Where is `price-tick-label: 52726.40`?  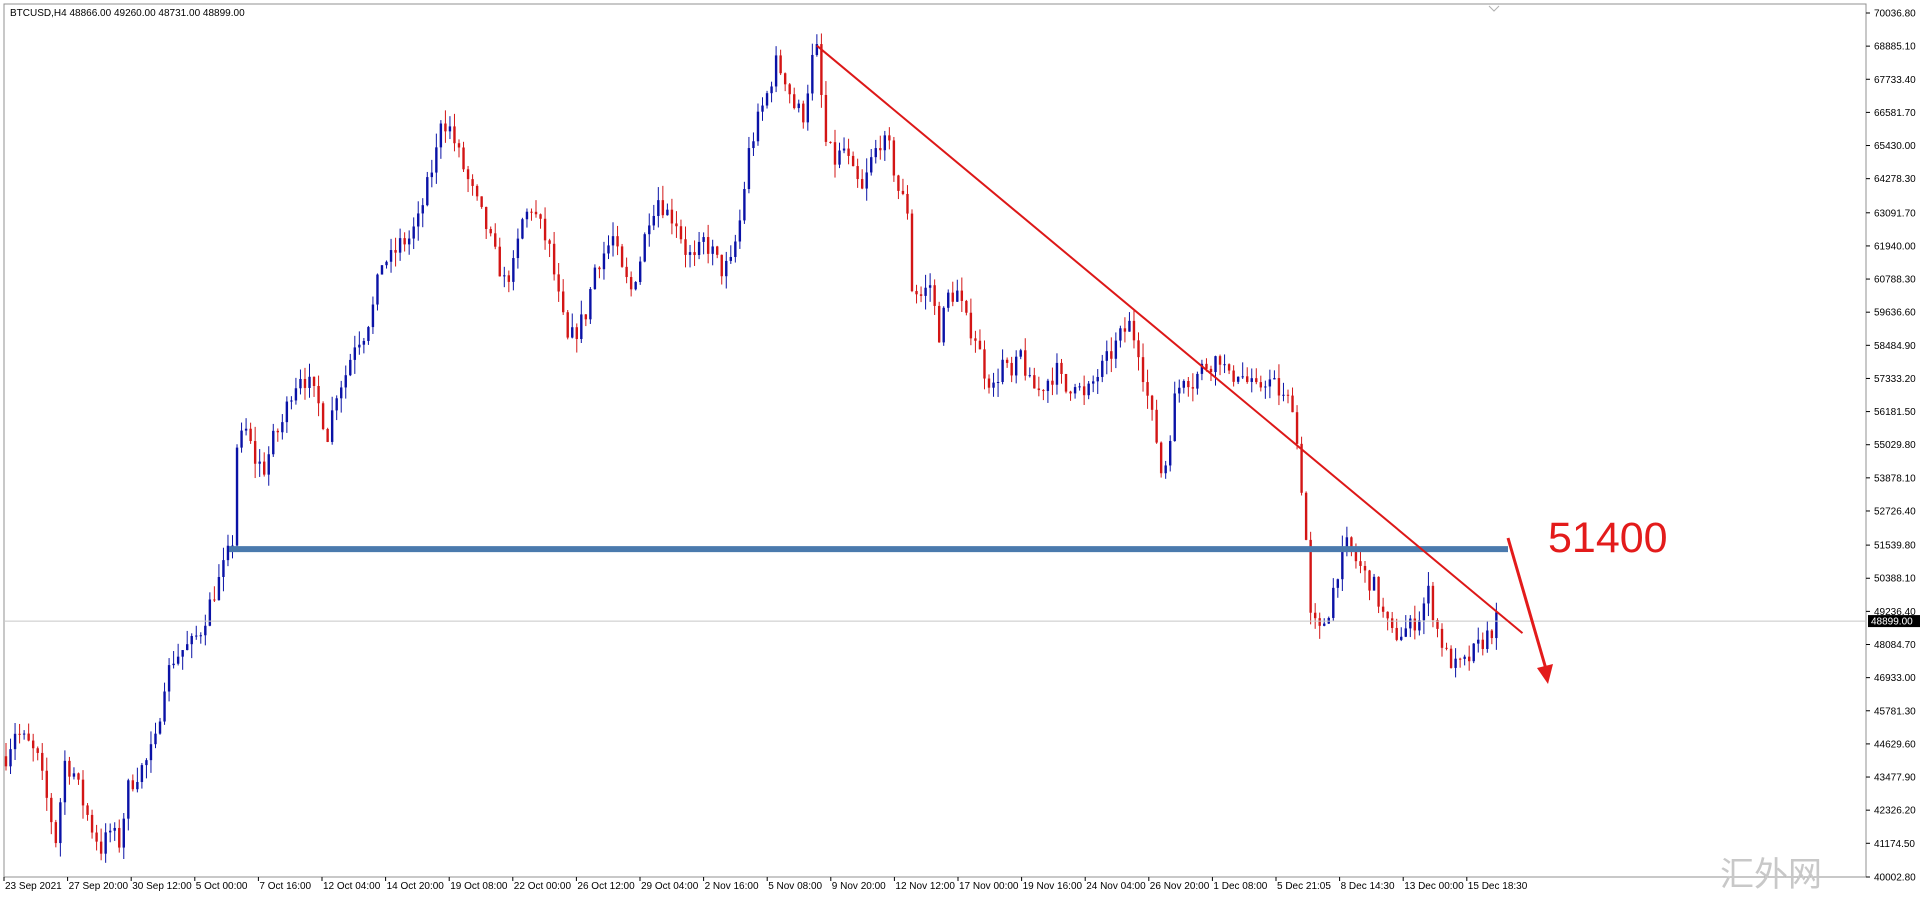 price-tick-label: 52726.40 is located at coordinates (1895, 511).